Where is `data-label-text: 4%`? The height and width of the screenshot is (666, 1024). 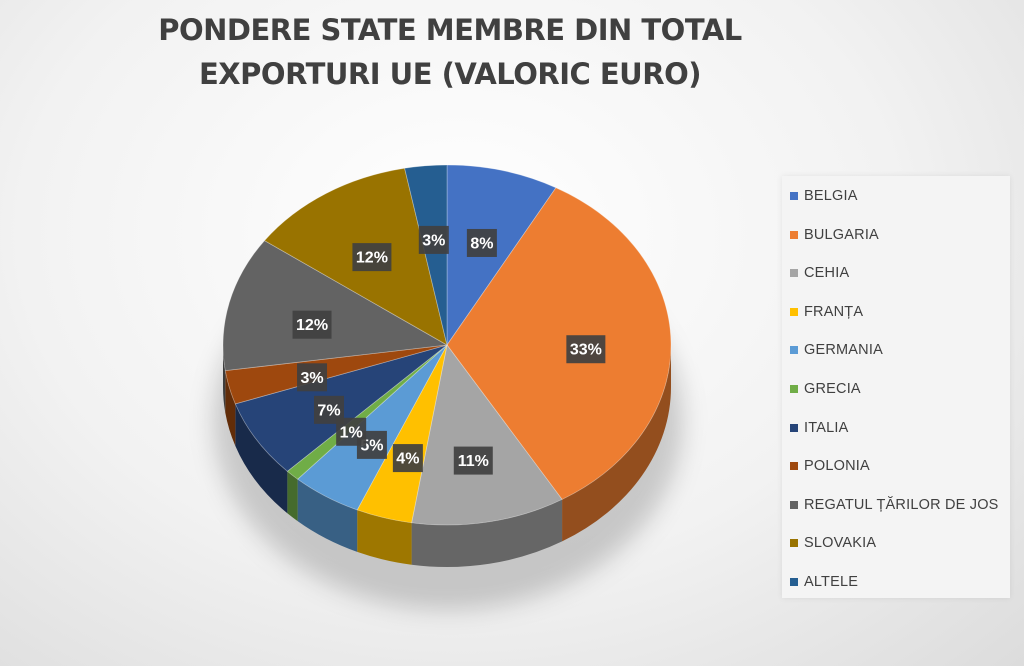
data-label-text: 4% is located at coordinates (407, 459).